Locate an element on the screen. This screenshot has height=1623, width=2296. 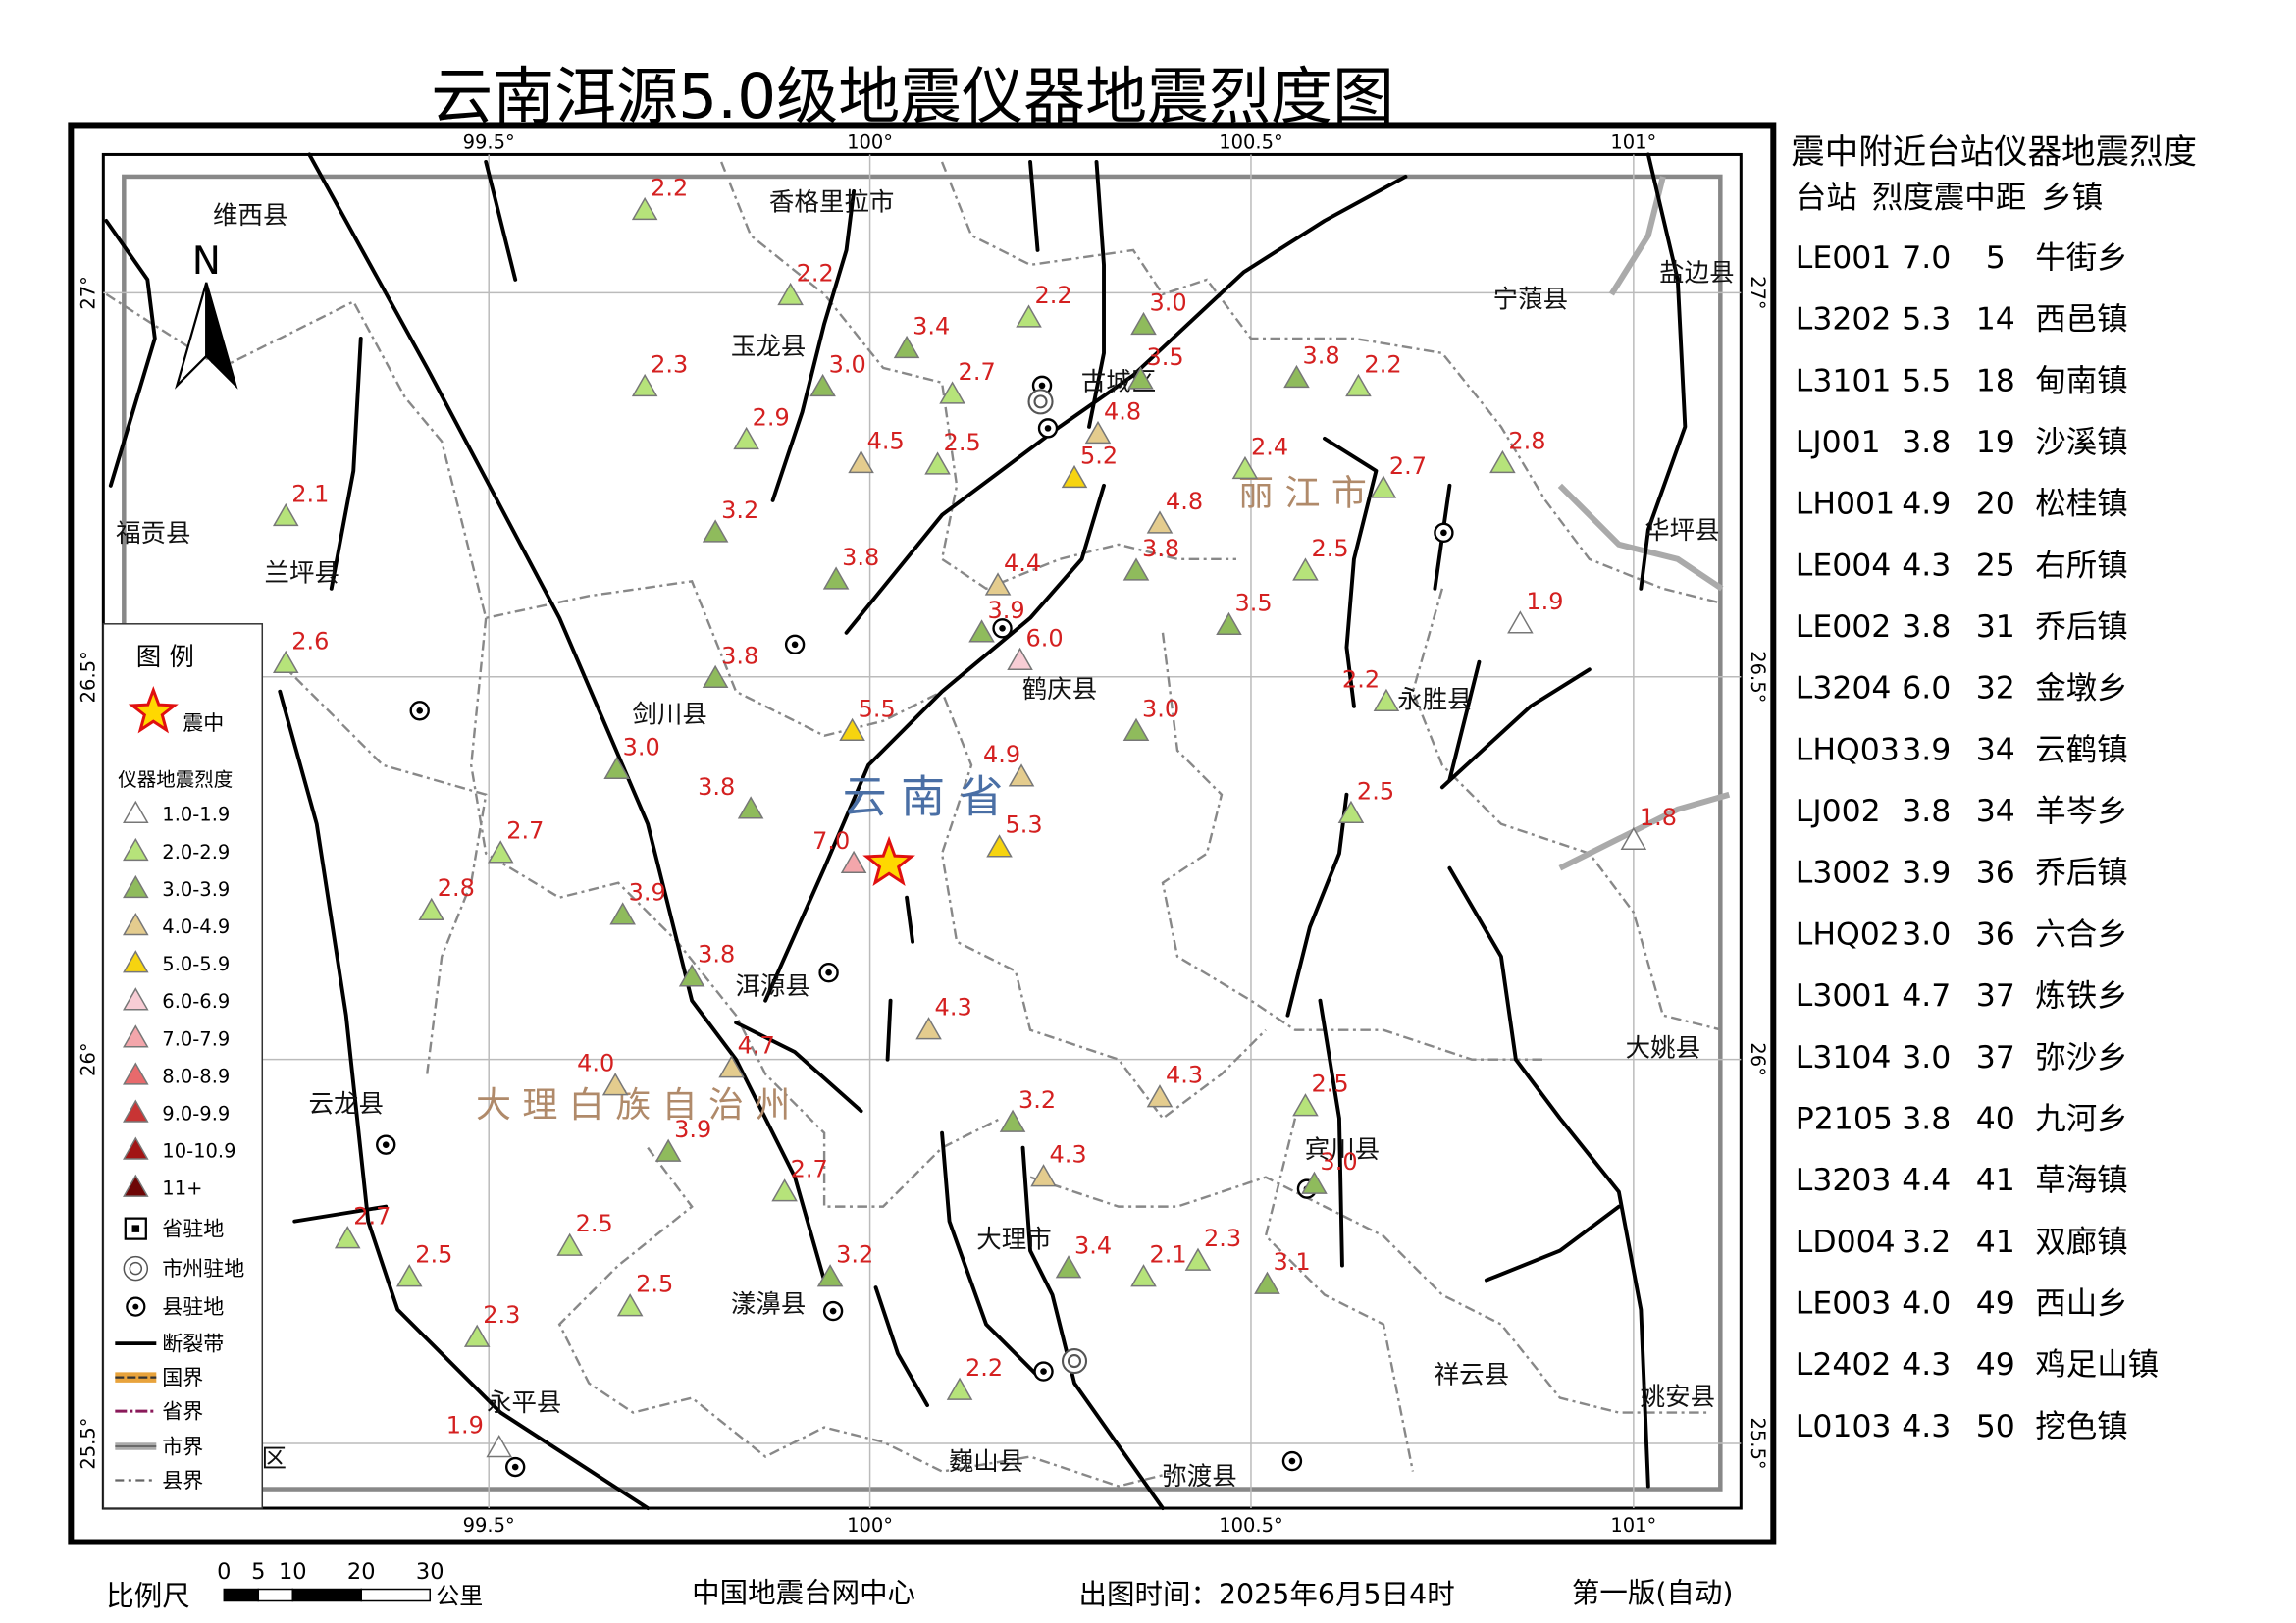
place-label: 巍山县 is located at coordinates (986, 1462).